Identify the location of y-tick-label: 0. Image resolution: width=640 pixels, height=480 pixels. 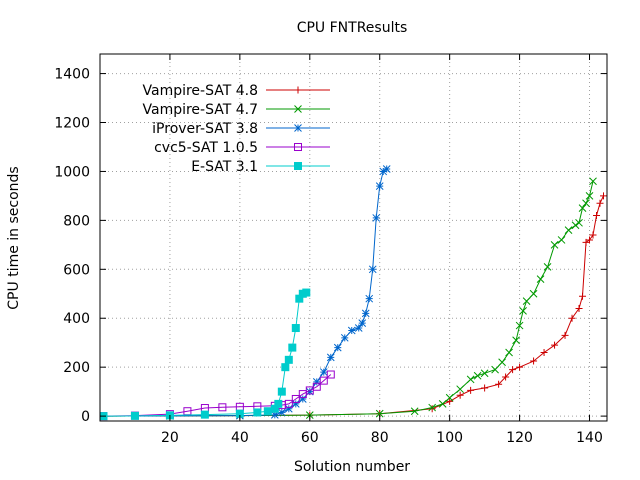
(85, 417).